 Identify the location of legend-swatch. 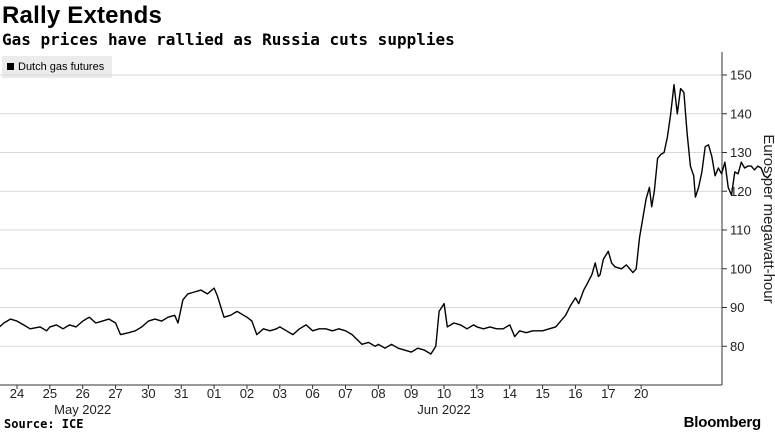
(10, 66).